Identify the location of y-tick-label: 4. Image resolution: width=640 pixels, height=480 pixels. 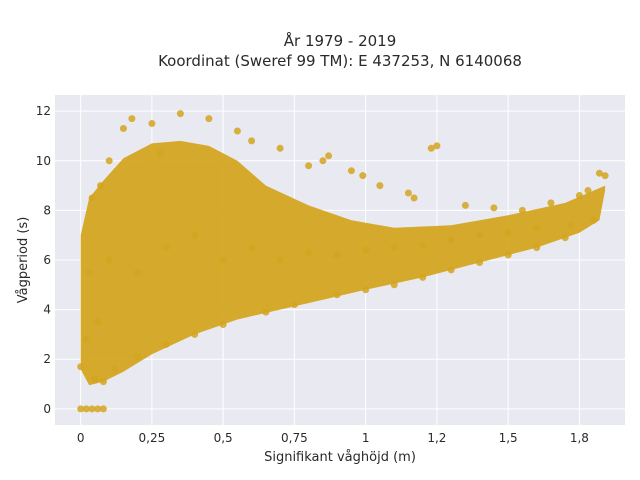
(47, 310).